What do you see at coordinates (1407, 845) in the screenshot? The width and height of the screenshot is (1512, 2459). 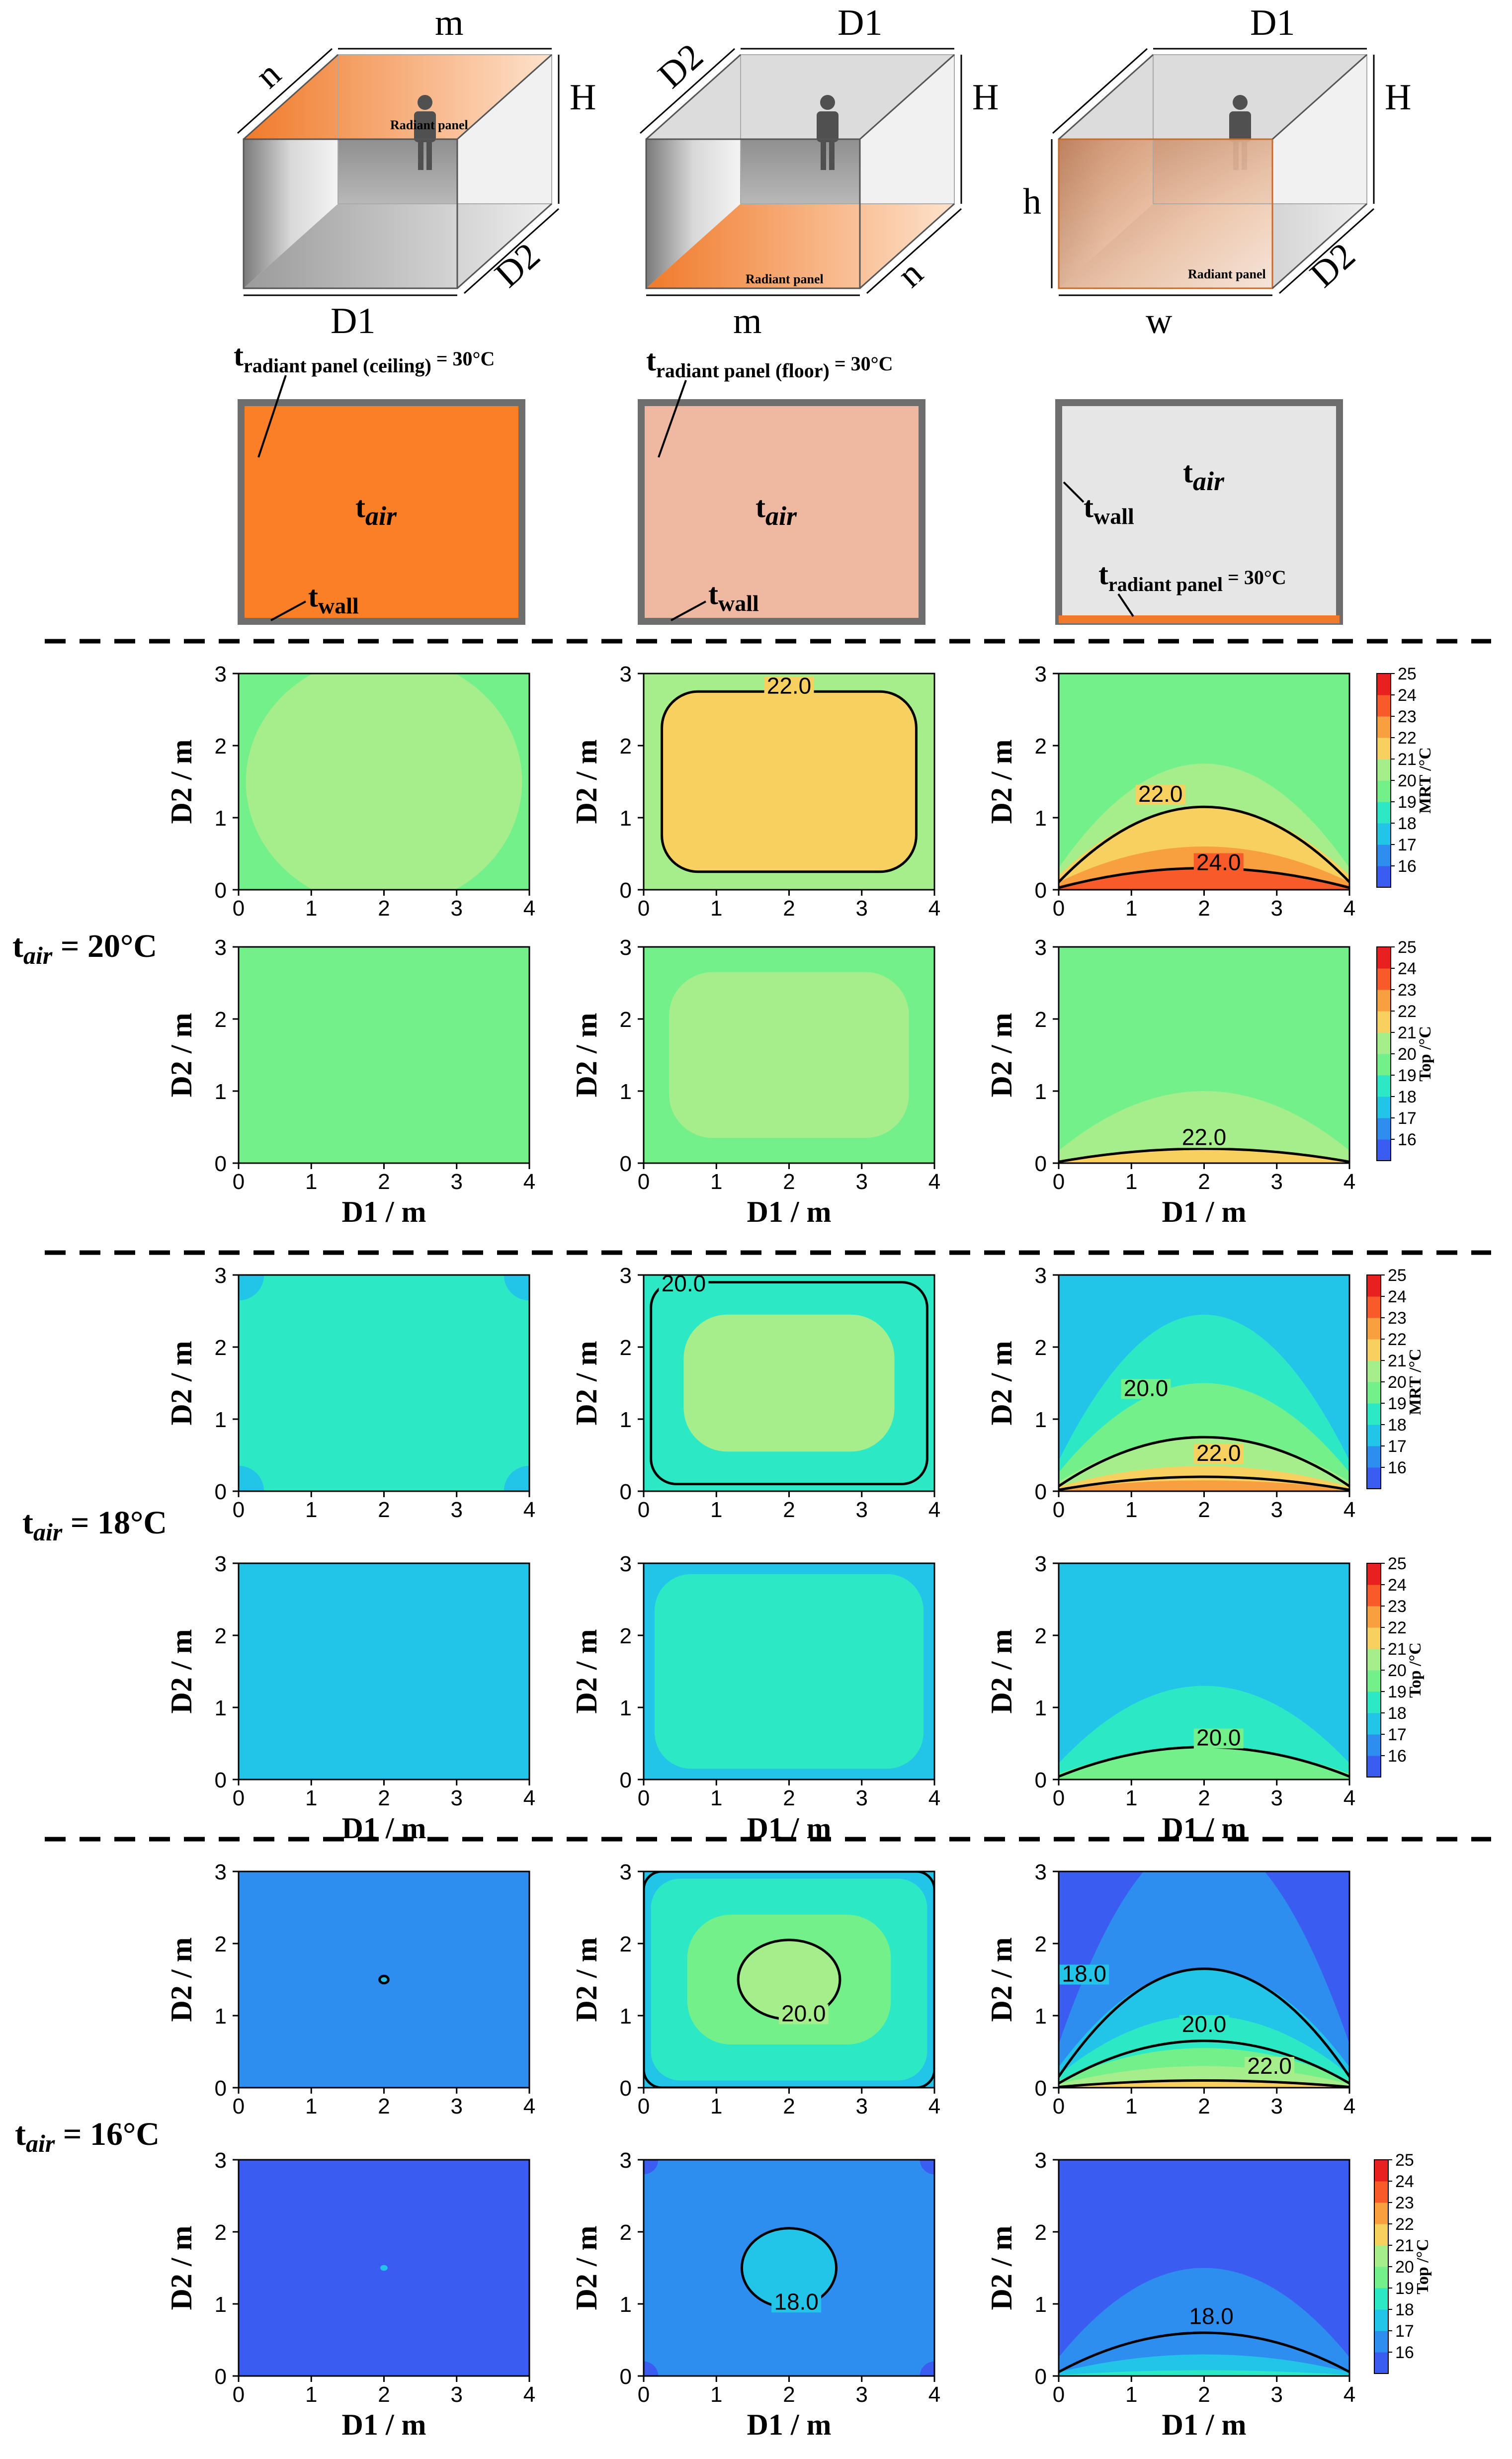 I see `colorbar-tick-label: 17` at bounding box center [1407, 845].